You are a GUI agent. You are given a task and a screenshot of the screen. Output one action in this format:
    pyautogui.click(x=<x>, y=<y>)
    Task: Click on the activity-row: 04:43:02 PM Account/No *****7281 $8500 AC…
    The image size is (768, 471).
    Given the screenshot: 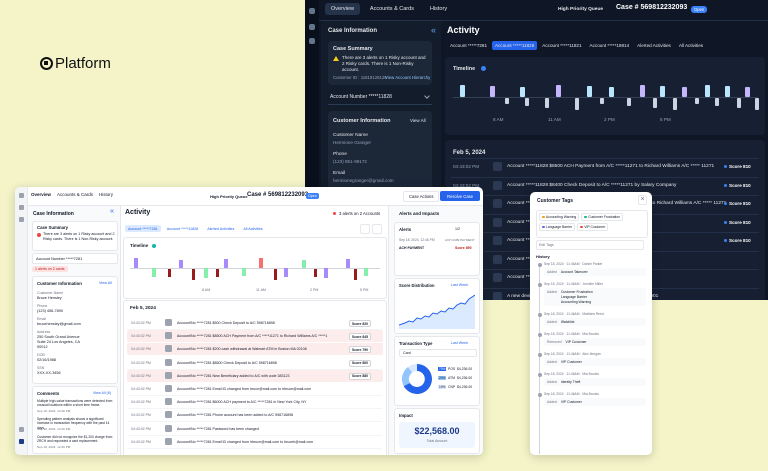 What is the action you would take?
    pyautogui.click(x=255, y=336)
    